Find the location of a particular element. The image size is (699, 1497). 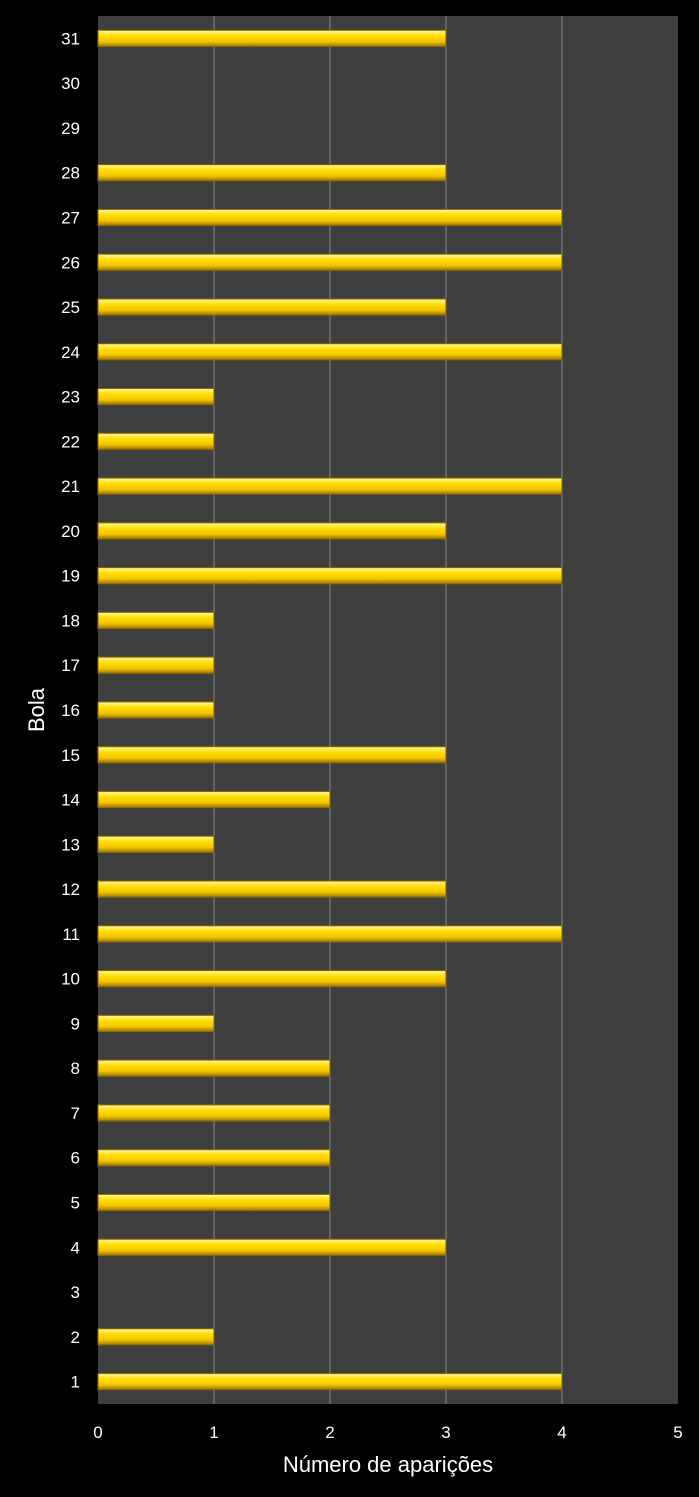

x-tick-label: 1 is located at coordinates (213, 1432).